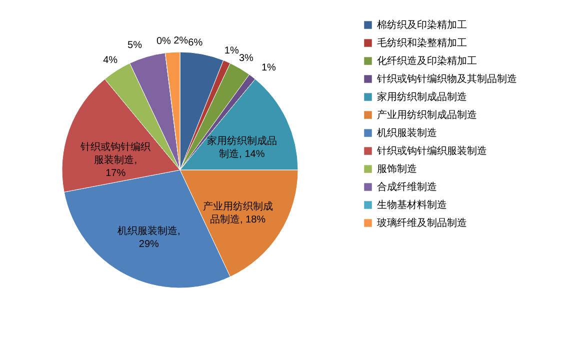  Describe the element at coordinates (237, 213) in the screenshot. I see `data-label: 产业用纺织制成品制造, 18%` at that location.